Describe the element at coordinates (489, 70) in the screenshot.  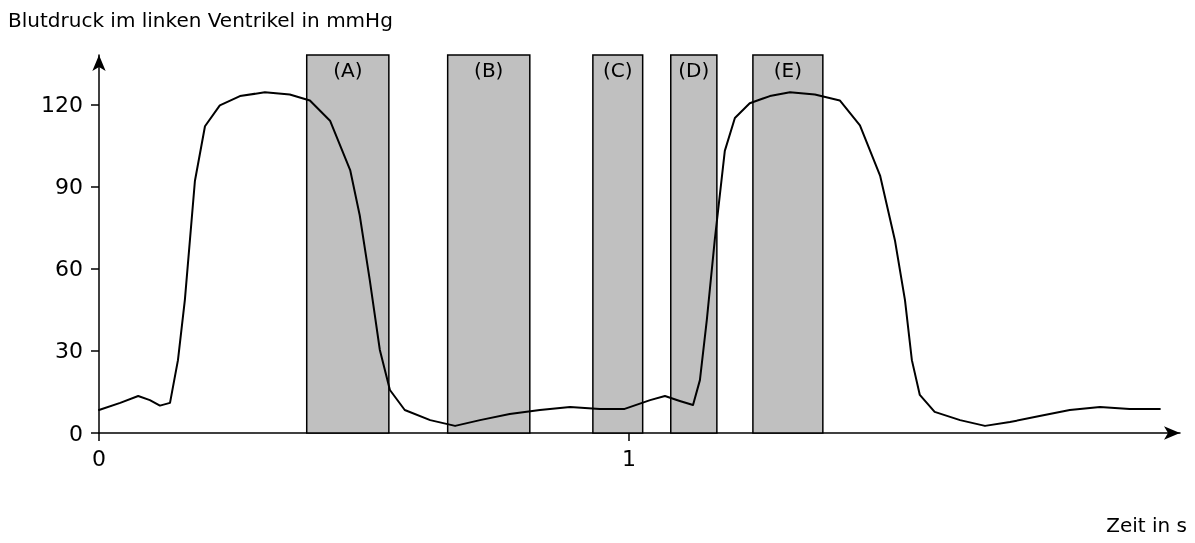
I see `band-label: (B)` at that location.